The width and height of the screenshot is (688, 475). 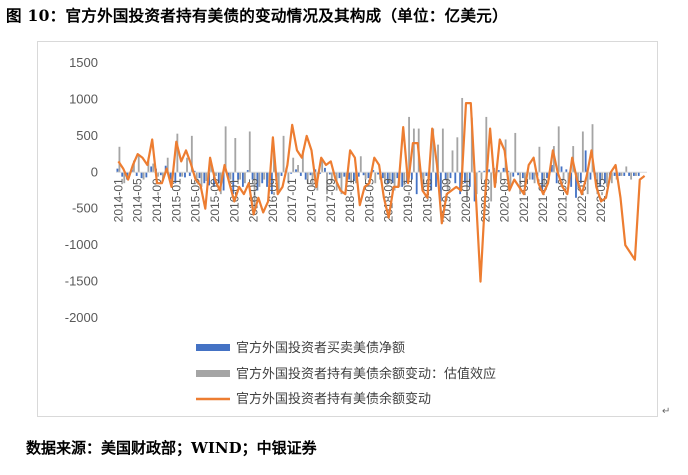 What do you see at coordinates (312, 200) in the screenshot?
I see `x-tick-label: 2017-05` at bounding box center [312, 200].